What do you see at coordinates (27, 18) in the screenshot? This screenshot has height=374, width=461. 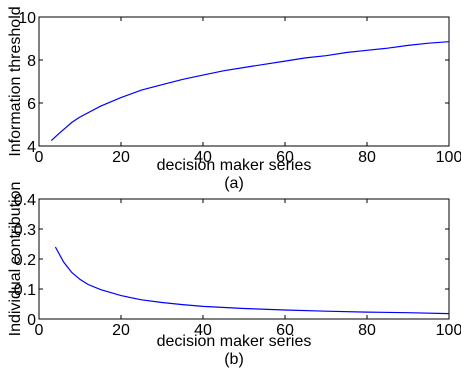 I see `chart-1-y-tick-label: 10` at bounding box center [27, 18].